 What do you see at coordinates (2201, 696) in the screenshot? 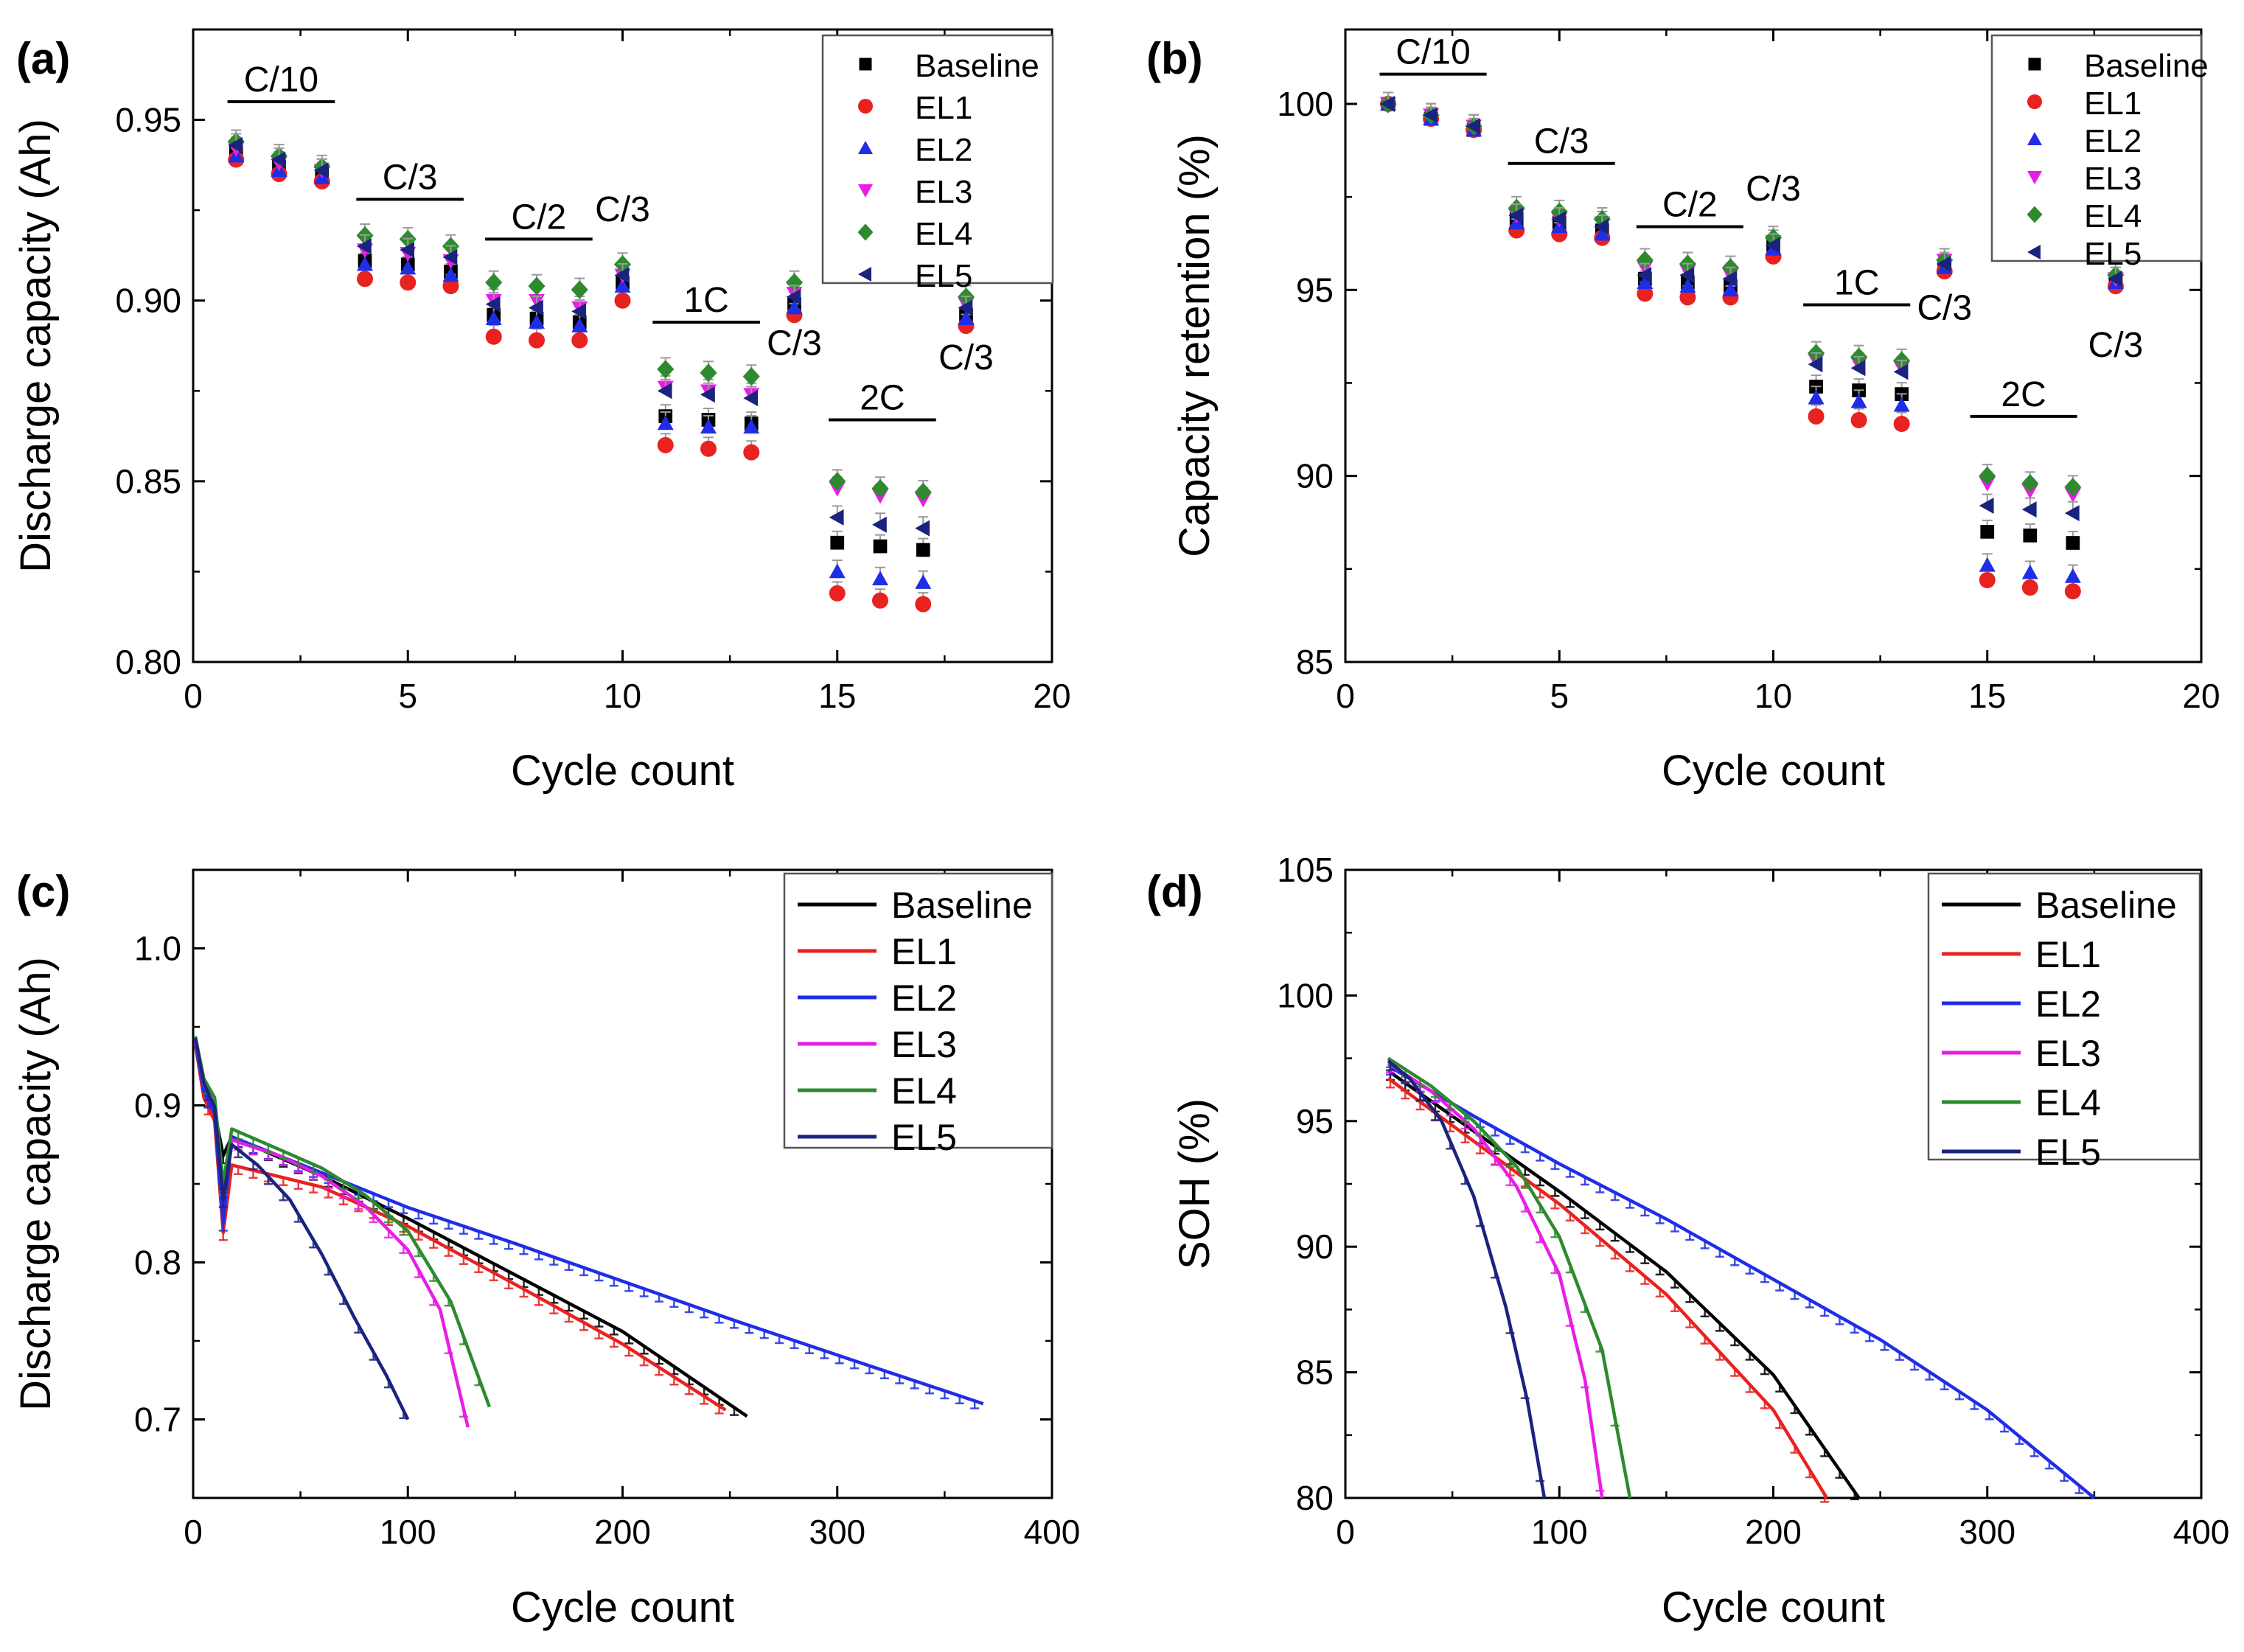
I see `x-tick-label: 20` at bounding box center [2201, 696].